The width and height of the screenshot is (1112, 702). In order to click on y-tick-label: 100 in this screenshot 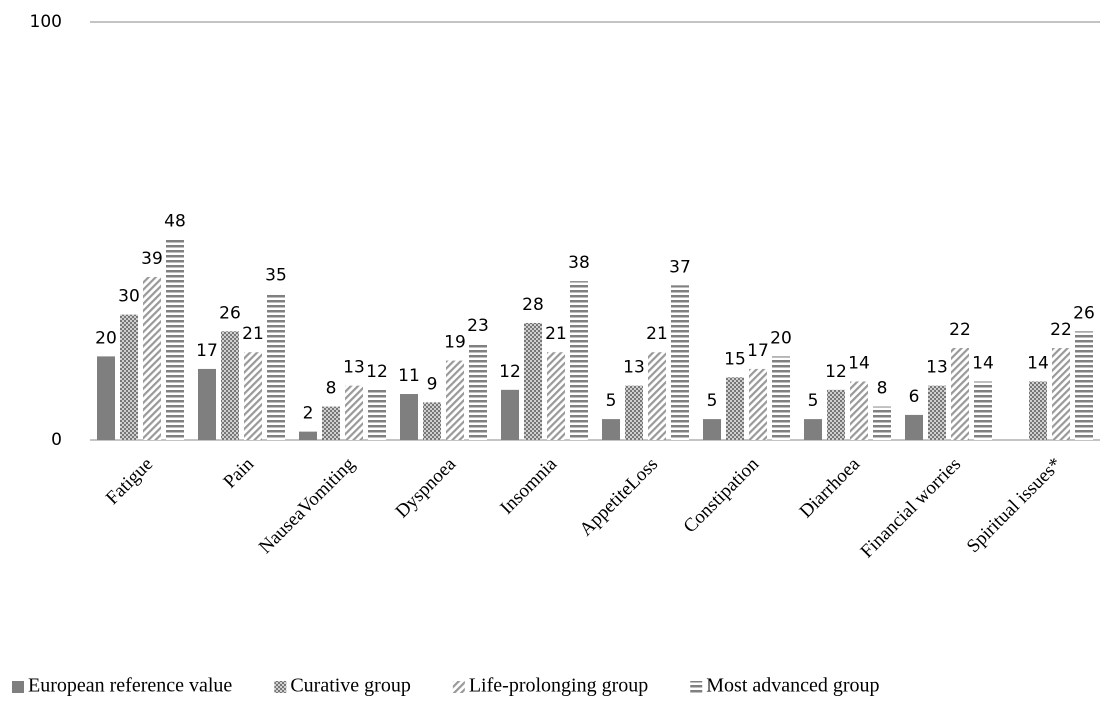, I will do `click(46, 22)`.